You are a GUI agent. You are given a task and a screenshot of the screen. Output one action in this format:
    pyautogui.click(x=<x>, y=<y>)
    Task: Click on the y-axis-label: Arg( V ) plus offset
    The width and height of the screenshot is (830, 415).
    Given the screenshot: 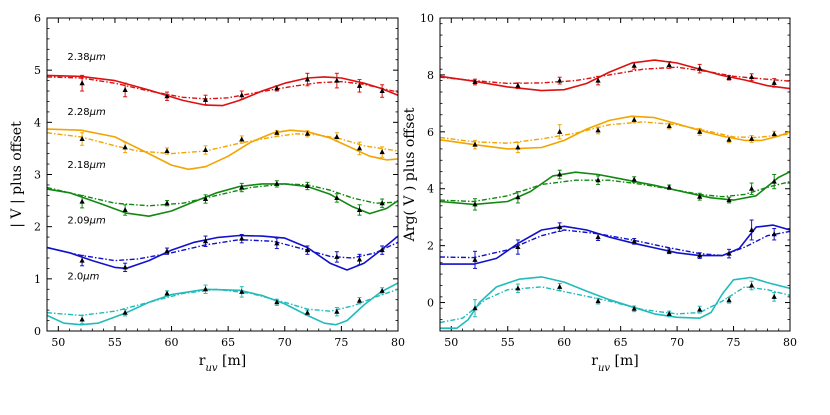 What is the action you would take?
    pyautogui.click(x=410, y=174)
    